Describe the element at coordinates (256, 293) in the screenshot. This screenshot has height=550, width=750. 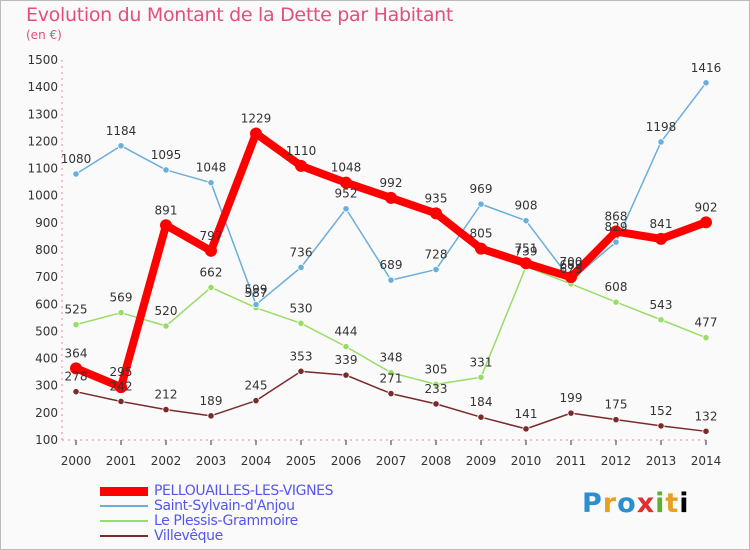
I see `data-label: 587` at that location.